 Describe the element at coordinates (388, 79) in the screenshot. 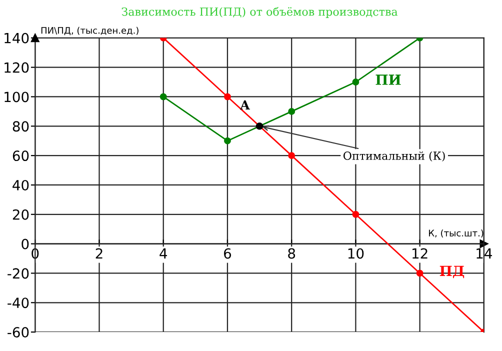

I see `series-label: ПИ` at that location.